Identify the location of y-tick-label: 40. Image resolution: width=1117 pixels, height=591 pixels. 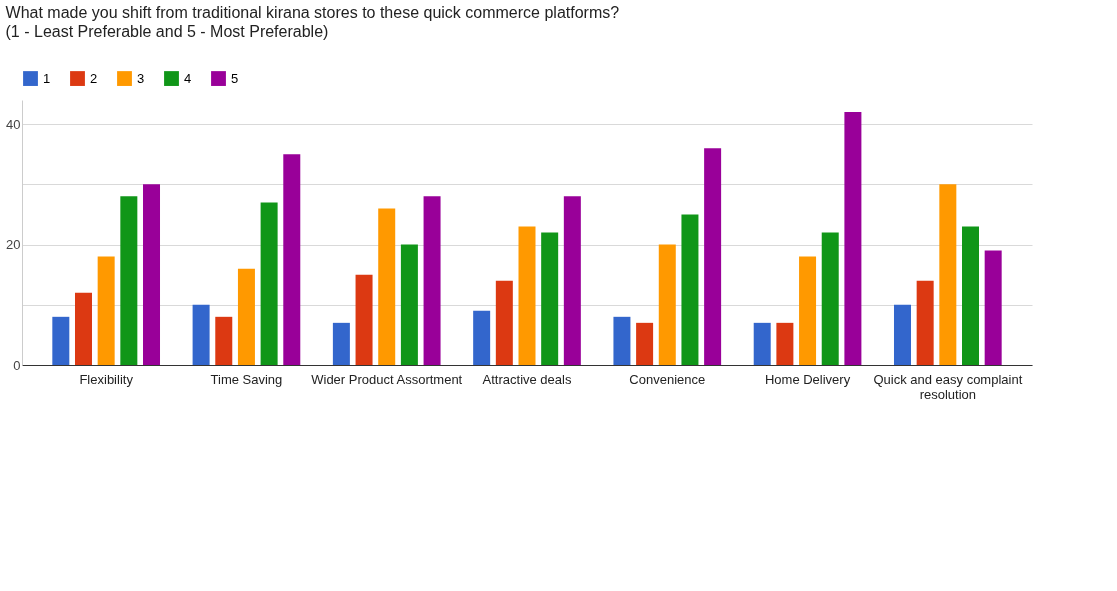
(13, 124).